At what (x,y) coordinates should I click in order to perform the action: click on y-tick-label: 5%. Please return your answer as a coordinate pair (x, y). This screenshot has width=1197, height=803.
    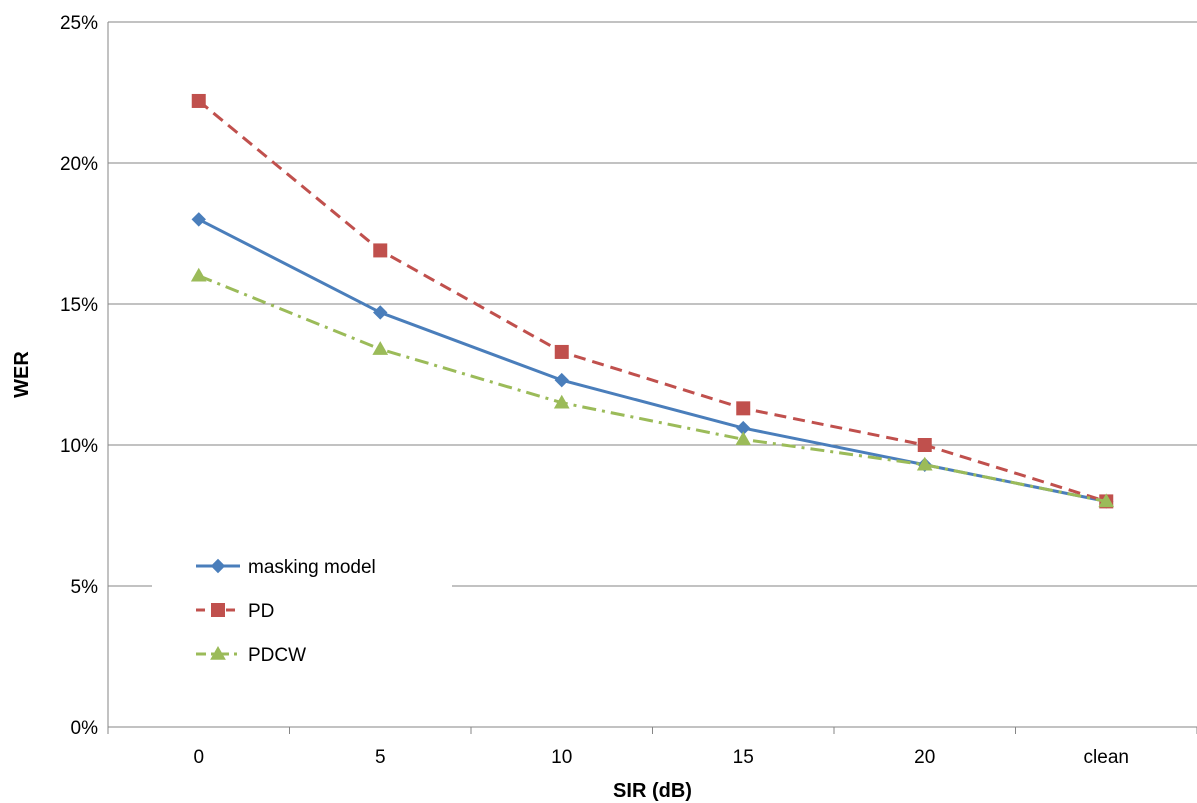
    Looking at the image, I should click on (85, 587).